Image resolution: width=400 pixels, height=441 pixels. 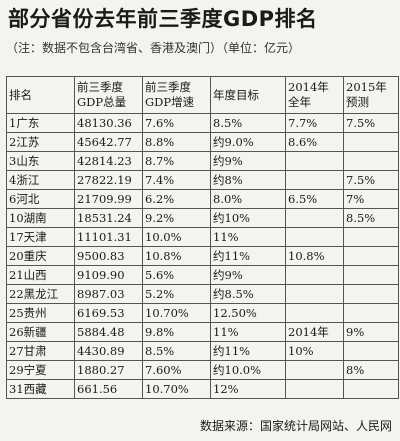 What do you see at coordinates (40, 142) in the screenshot?
I see `cell-rank-province: 2江苏` at bounding box center [40, 142].